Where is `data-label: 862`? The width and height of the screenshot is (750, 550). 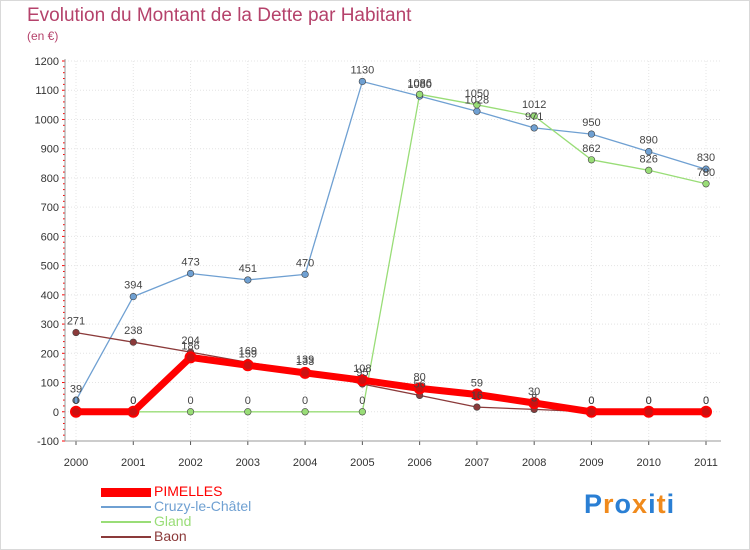
data-label: 862 is located at coordinates (591, 149).